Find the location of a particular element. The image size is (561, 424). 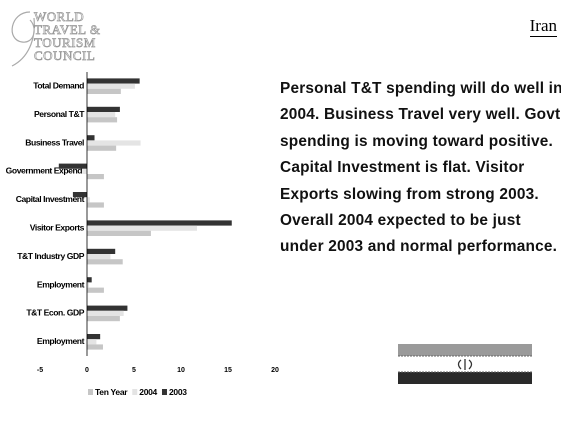

category-label: Visitor Exports is located at coordinates (57, 227).